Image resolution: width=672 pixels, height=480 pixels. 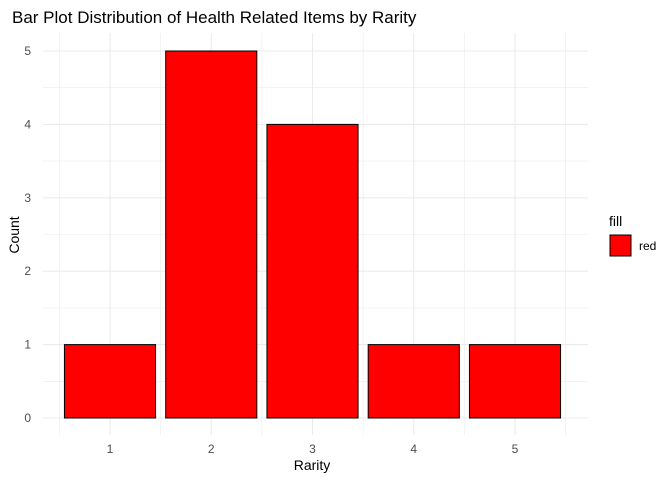 I want to click on y-tick-label: 0, so click(x=27, y=418).